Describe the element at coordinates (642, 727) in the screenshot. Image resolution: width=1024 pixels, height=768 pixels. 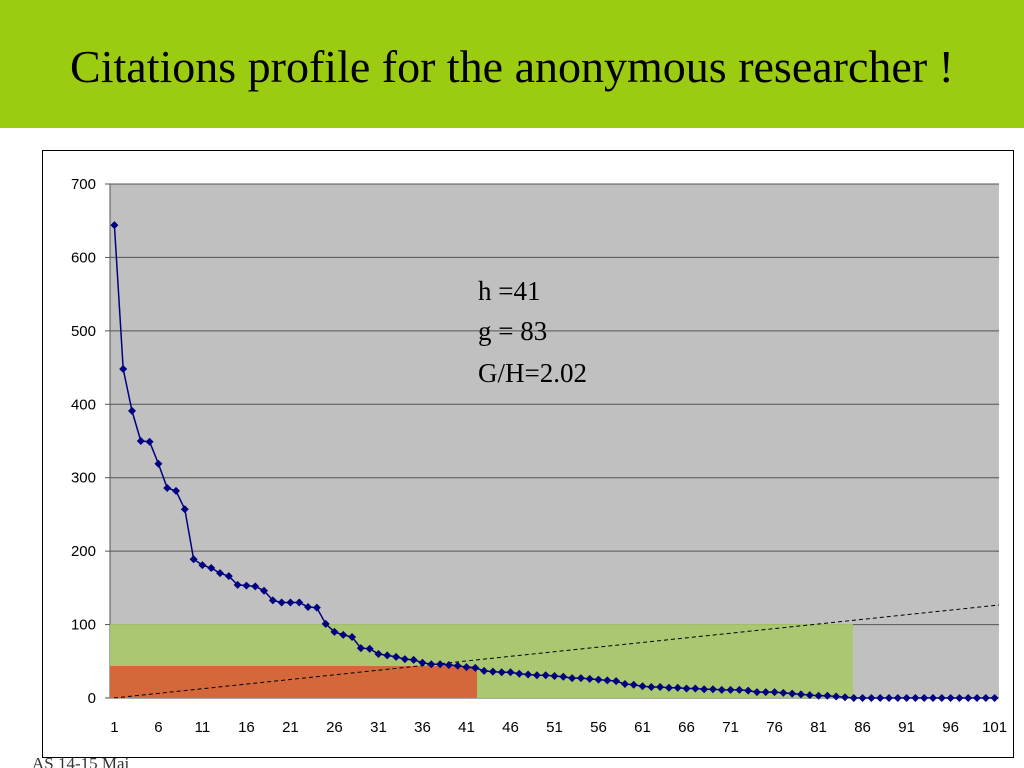
I see `x-tick-label: 61` at that location.